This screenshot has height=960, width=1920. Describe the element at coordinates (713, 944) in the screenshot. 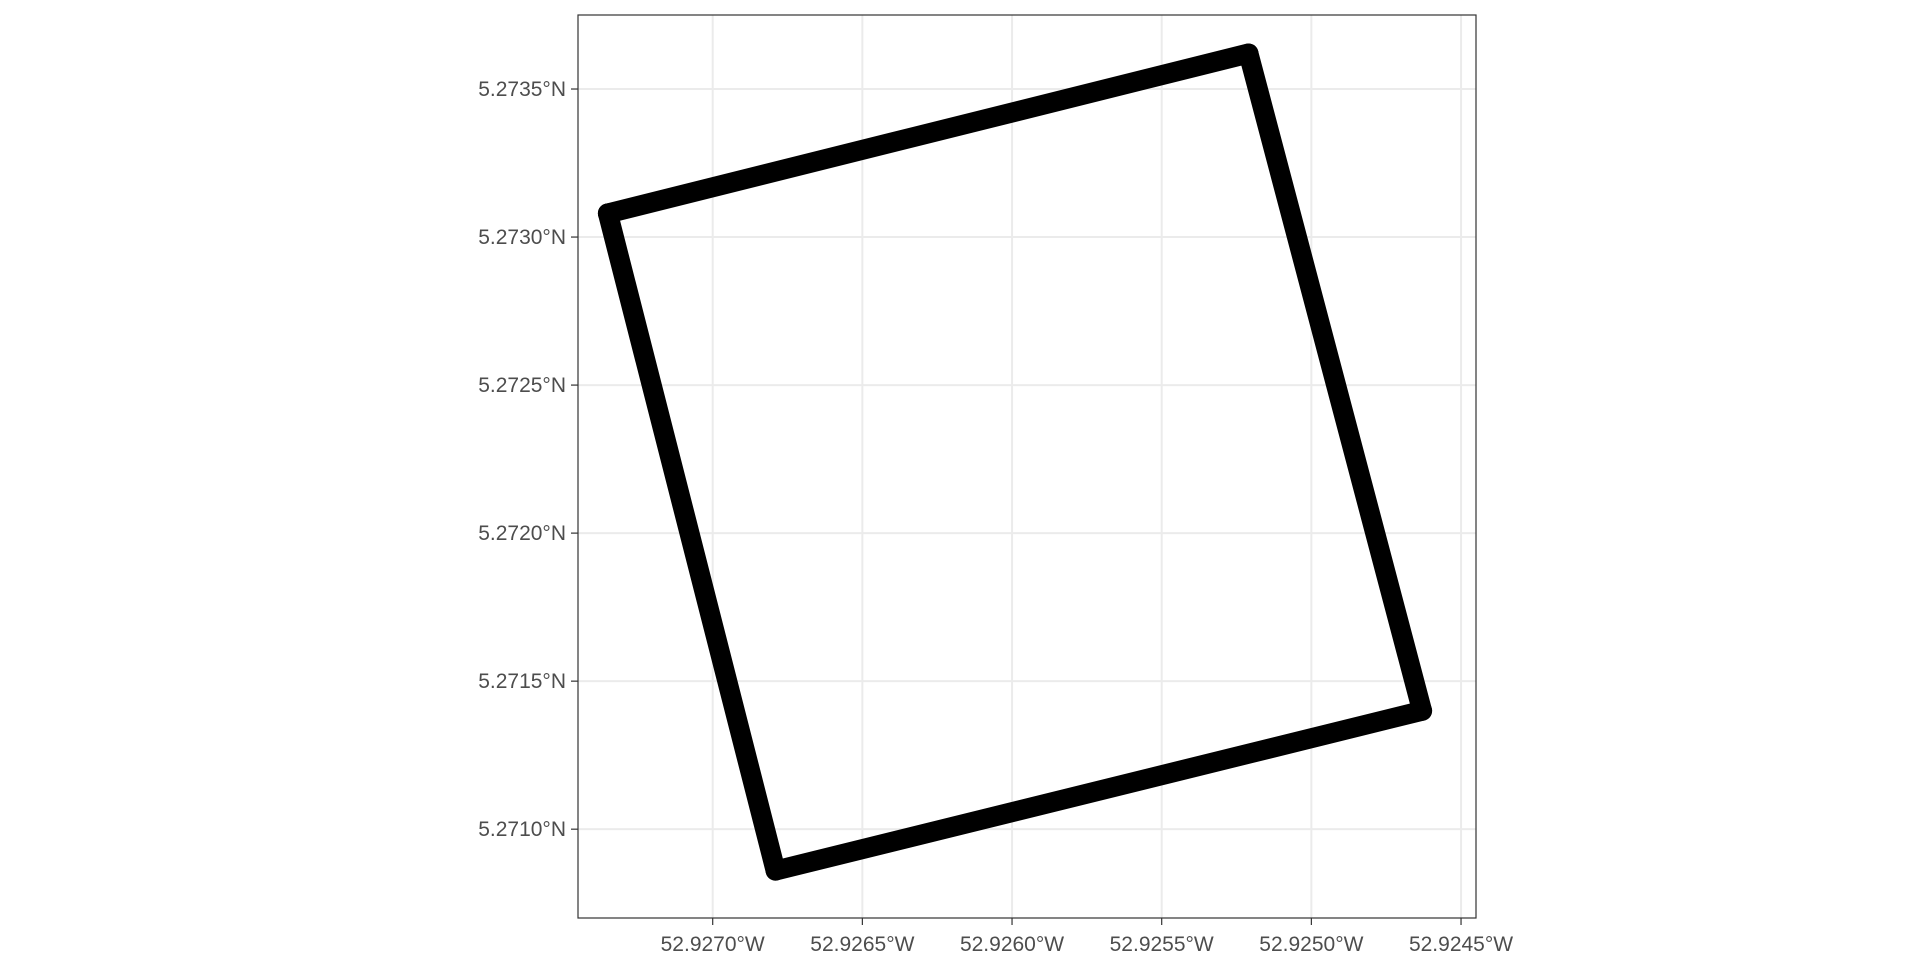

I see `x-tick-label: 52.9270°W` at that location.